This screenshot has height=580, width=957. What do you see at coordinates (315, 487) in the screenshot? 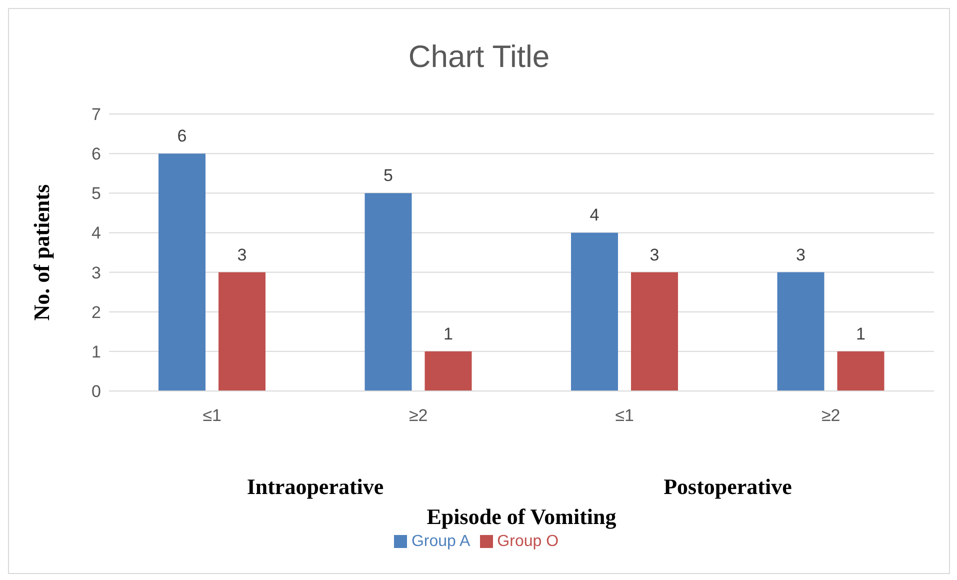
I see `text: Intraoperative` at bounding box center [315, 487].